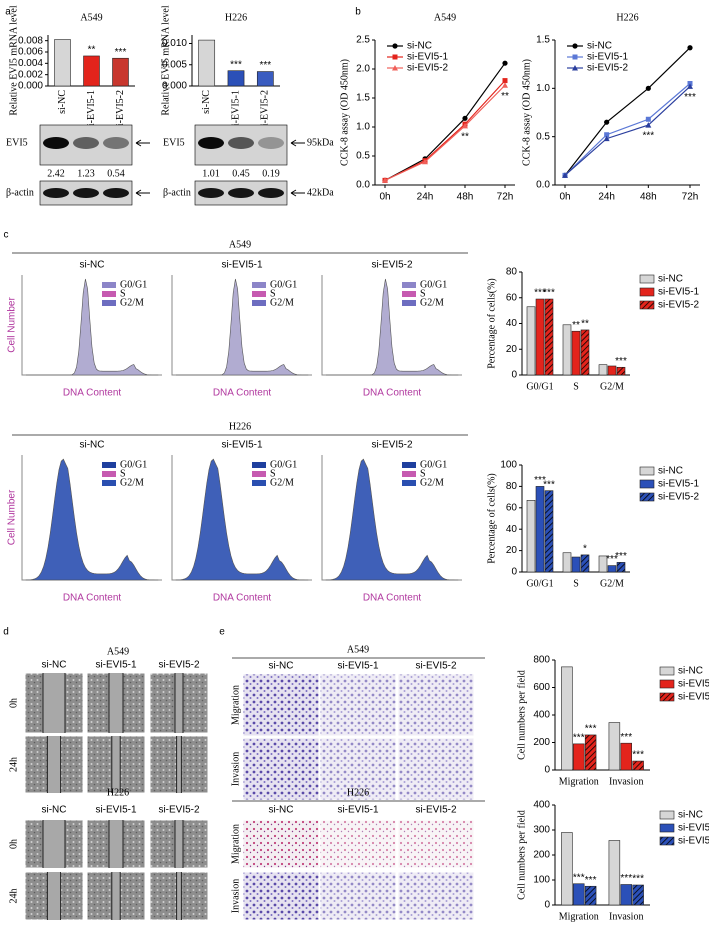 This screenshot has height=925, width=709. I want to click on x-tick-label: G2/M, so click(612, 583).